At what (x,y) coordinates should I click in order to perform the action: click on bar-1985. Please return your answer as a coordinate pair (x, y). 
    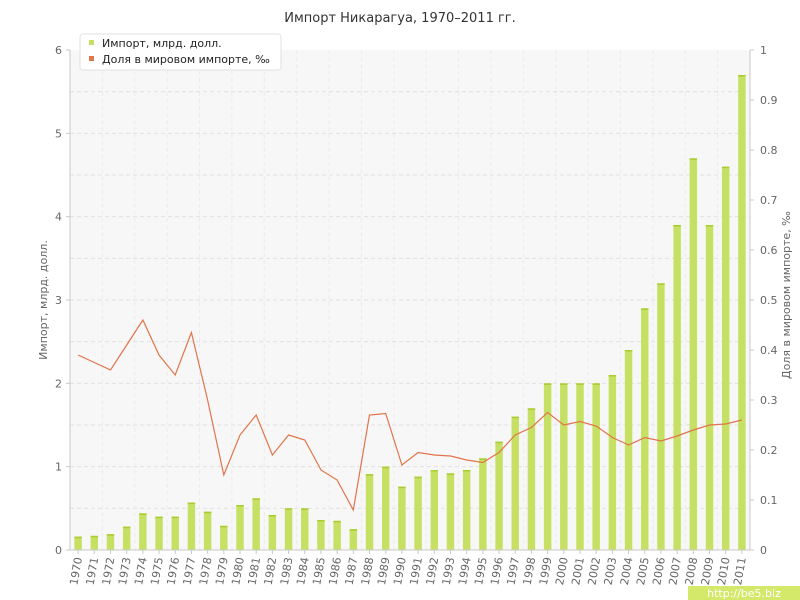
    Looking at the image, I should click on (321, 535).